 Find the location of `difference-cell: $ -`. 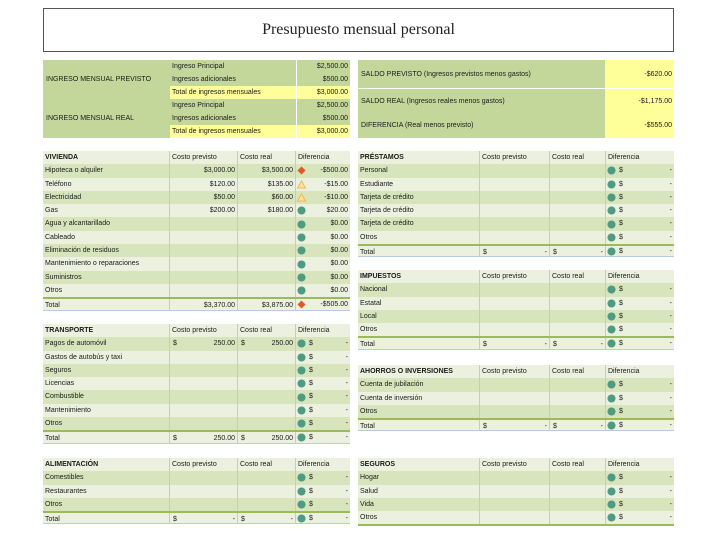

difference-cell: $ - is located at coordinates (640, 517).